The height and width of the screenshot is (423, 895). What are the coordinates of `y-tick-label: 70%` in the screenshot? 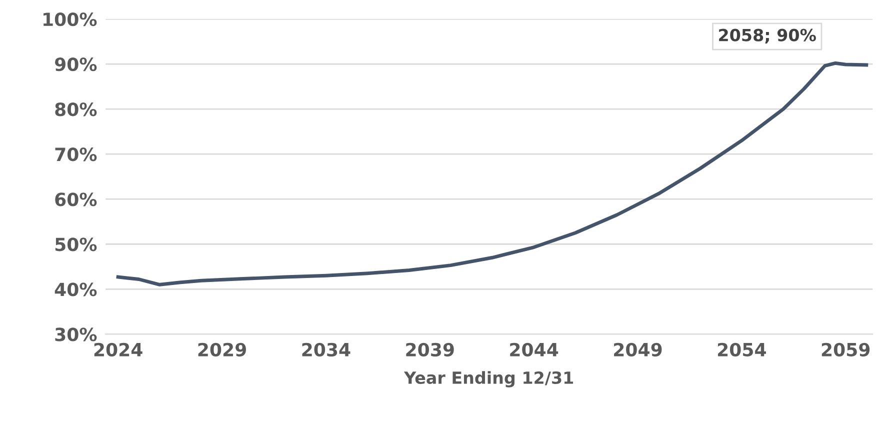 It's located at (76, 155).